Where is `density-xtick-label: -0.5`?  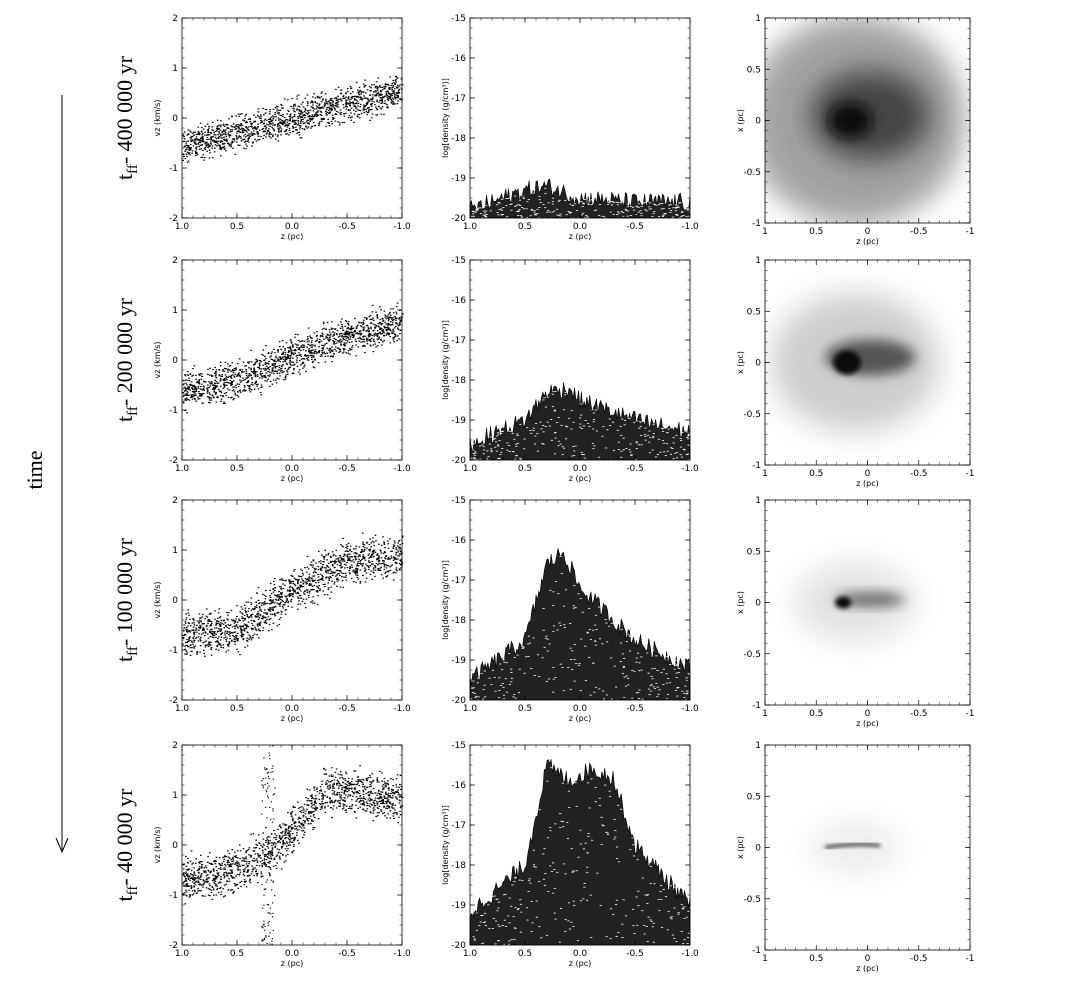 density-xtick-label: -0.5 is located at coordinates (635, 469).